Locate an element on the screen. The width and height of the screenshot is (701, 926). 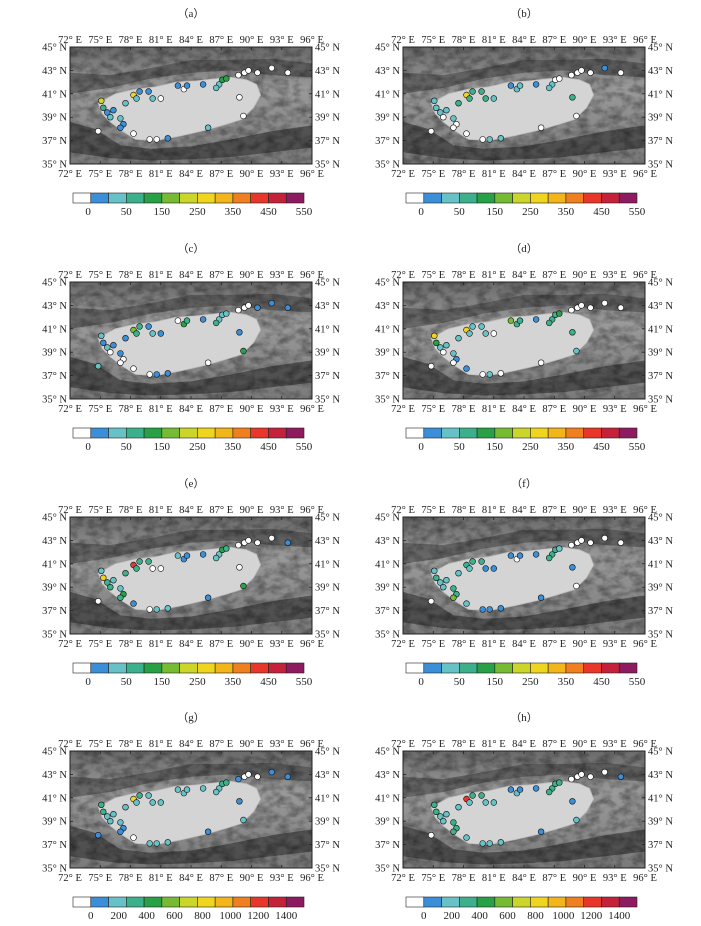
lon-tick-label: 75° E is located at coordinates (433, 174).